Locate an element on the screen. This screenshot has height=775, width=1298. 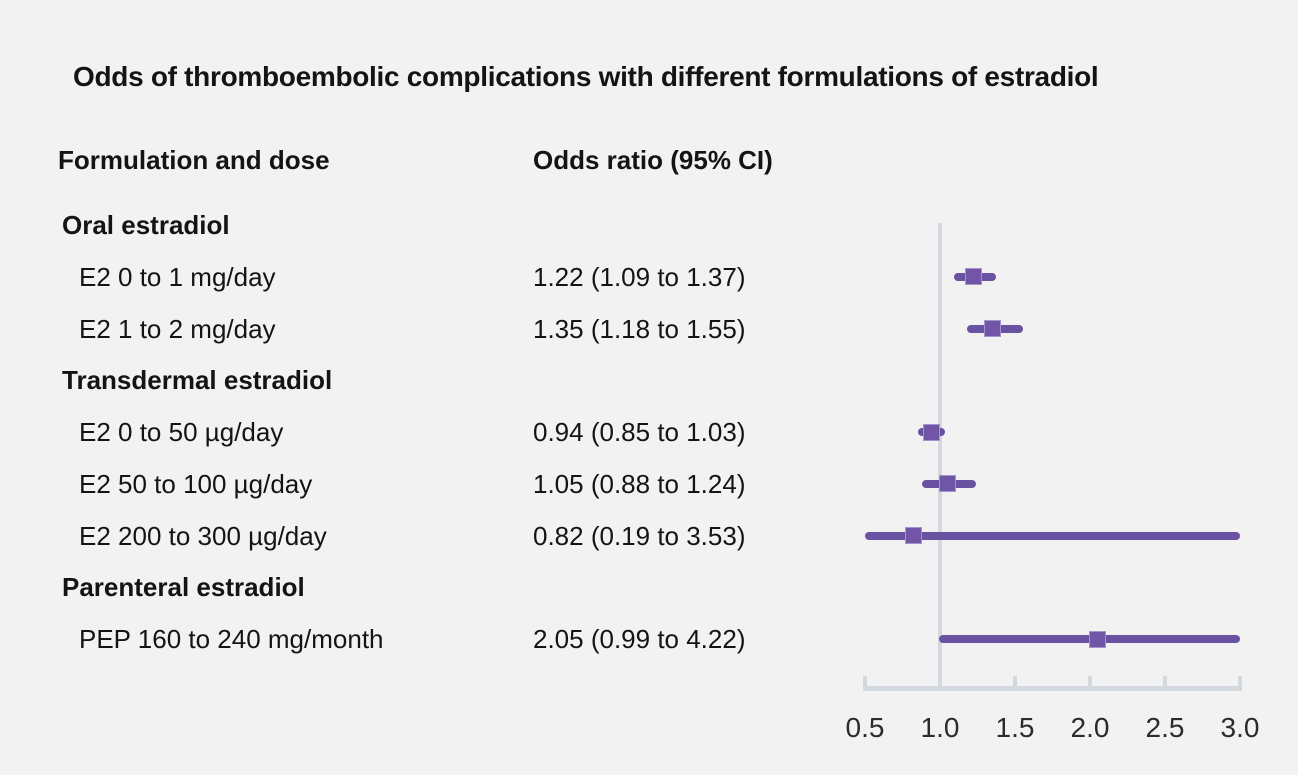
row-odds-ratio-value: 0.82 (0.19 to 3.53) is located at coordinates (639, 535).